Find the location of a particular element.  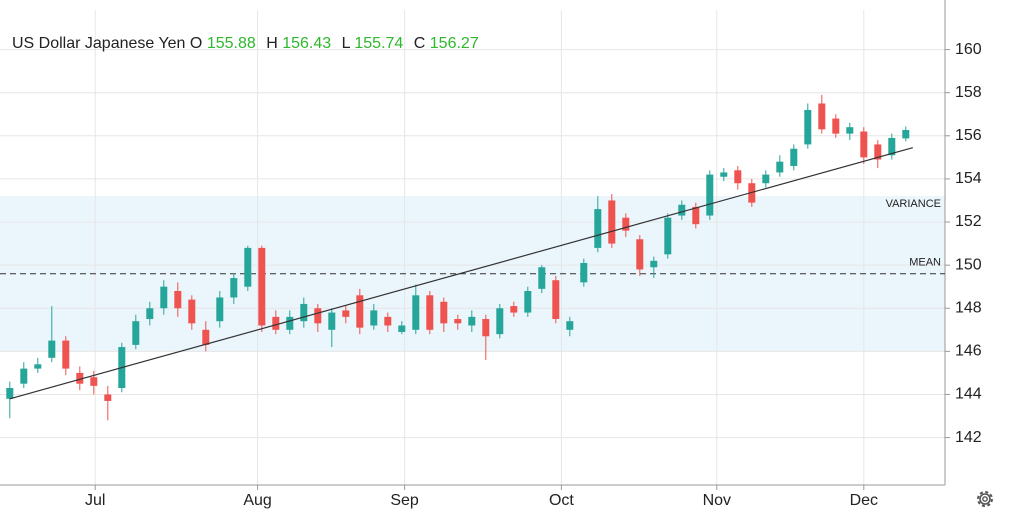

x-tick-label: Aug is located at coordinates (257, 500).